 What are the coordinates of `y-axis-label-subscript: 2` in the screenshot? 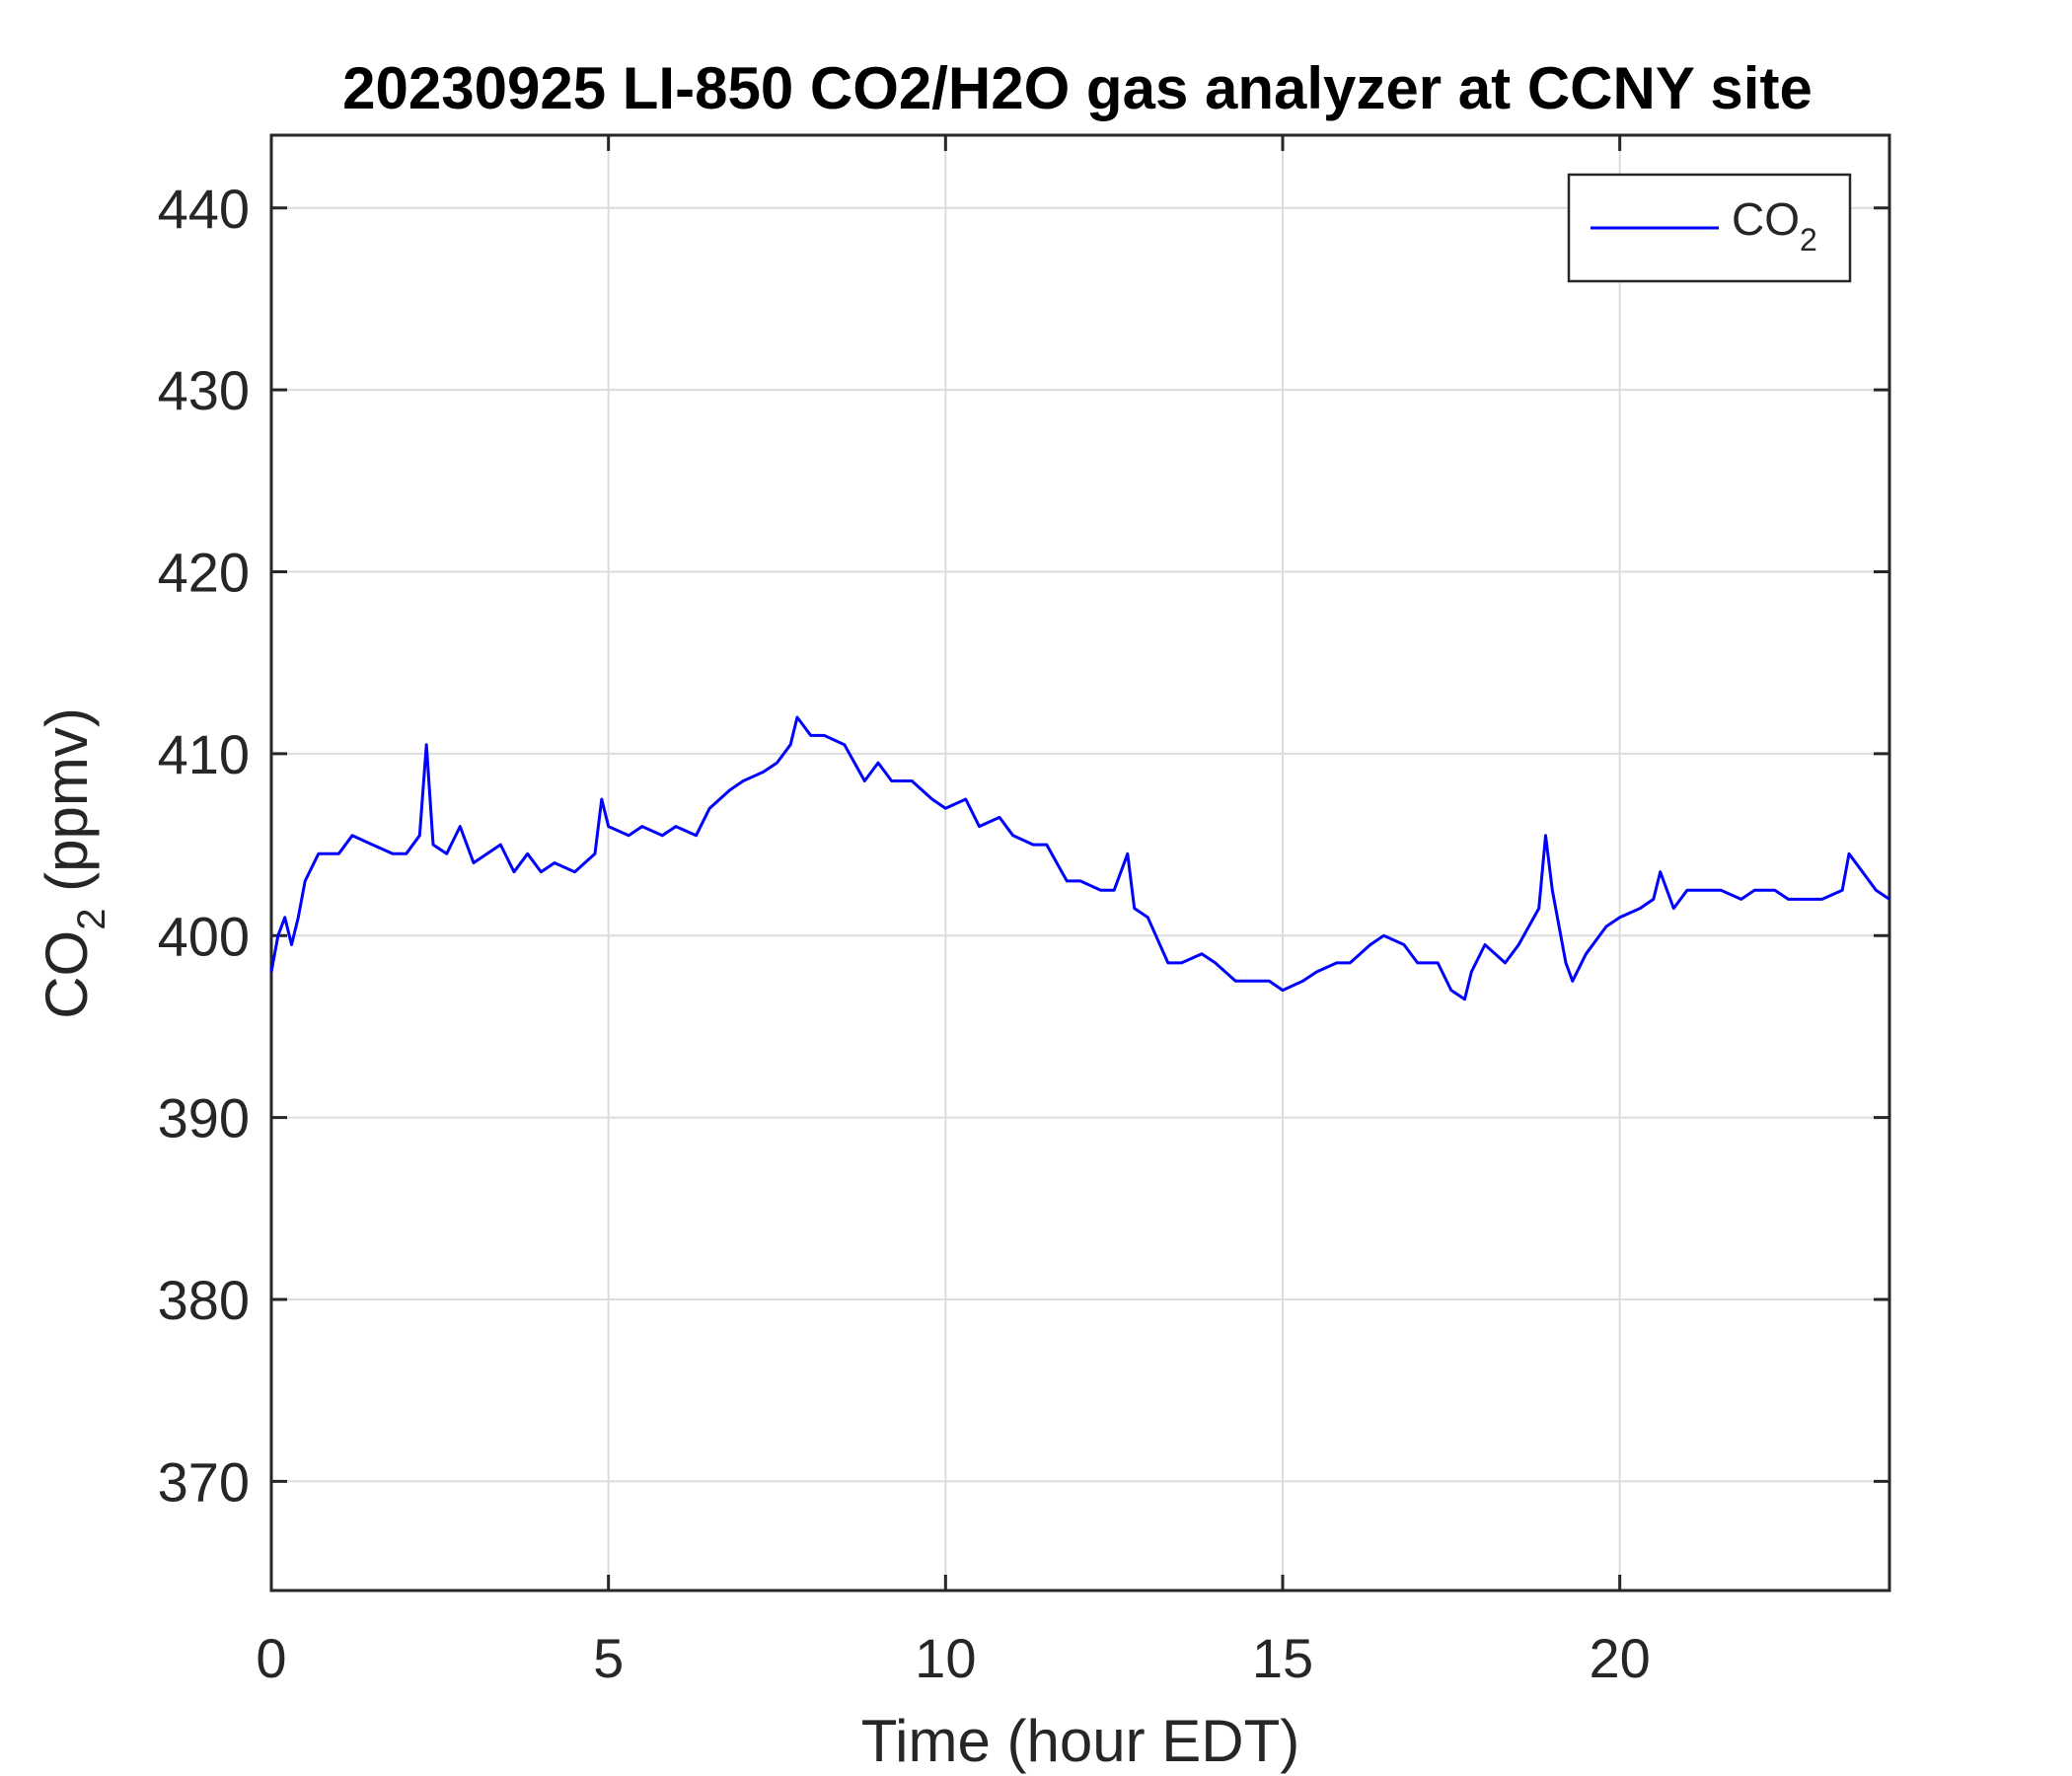 It's located at (92, 920).